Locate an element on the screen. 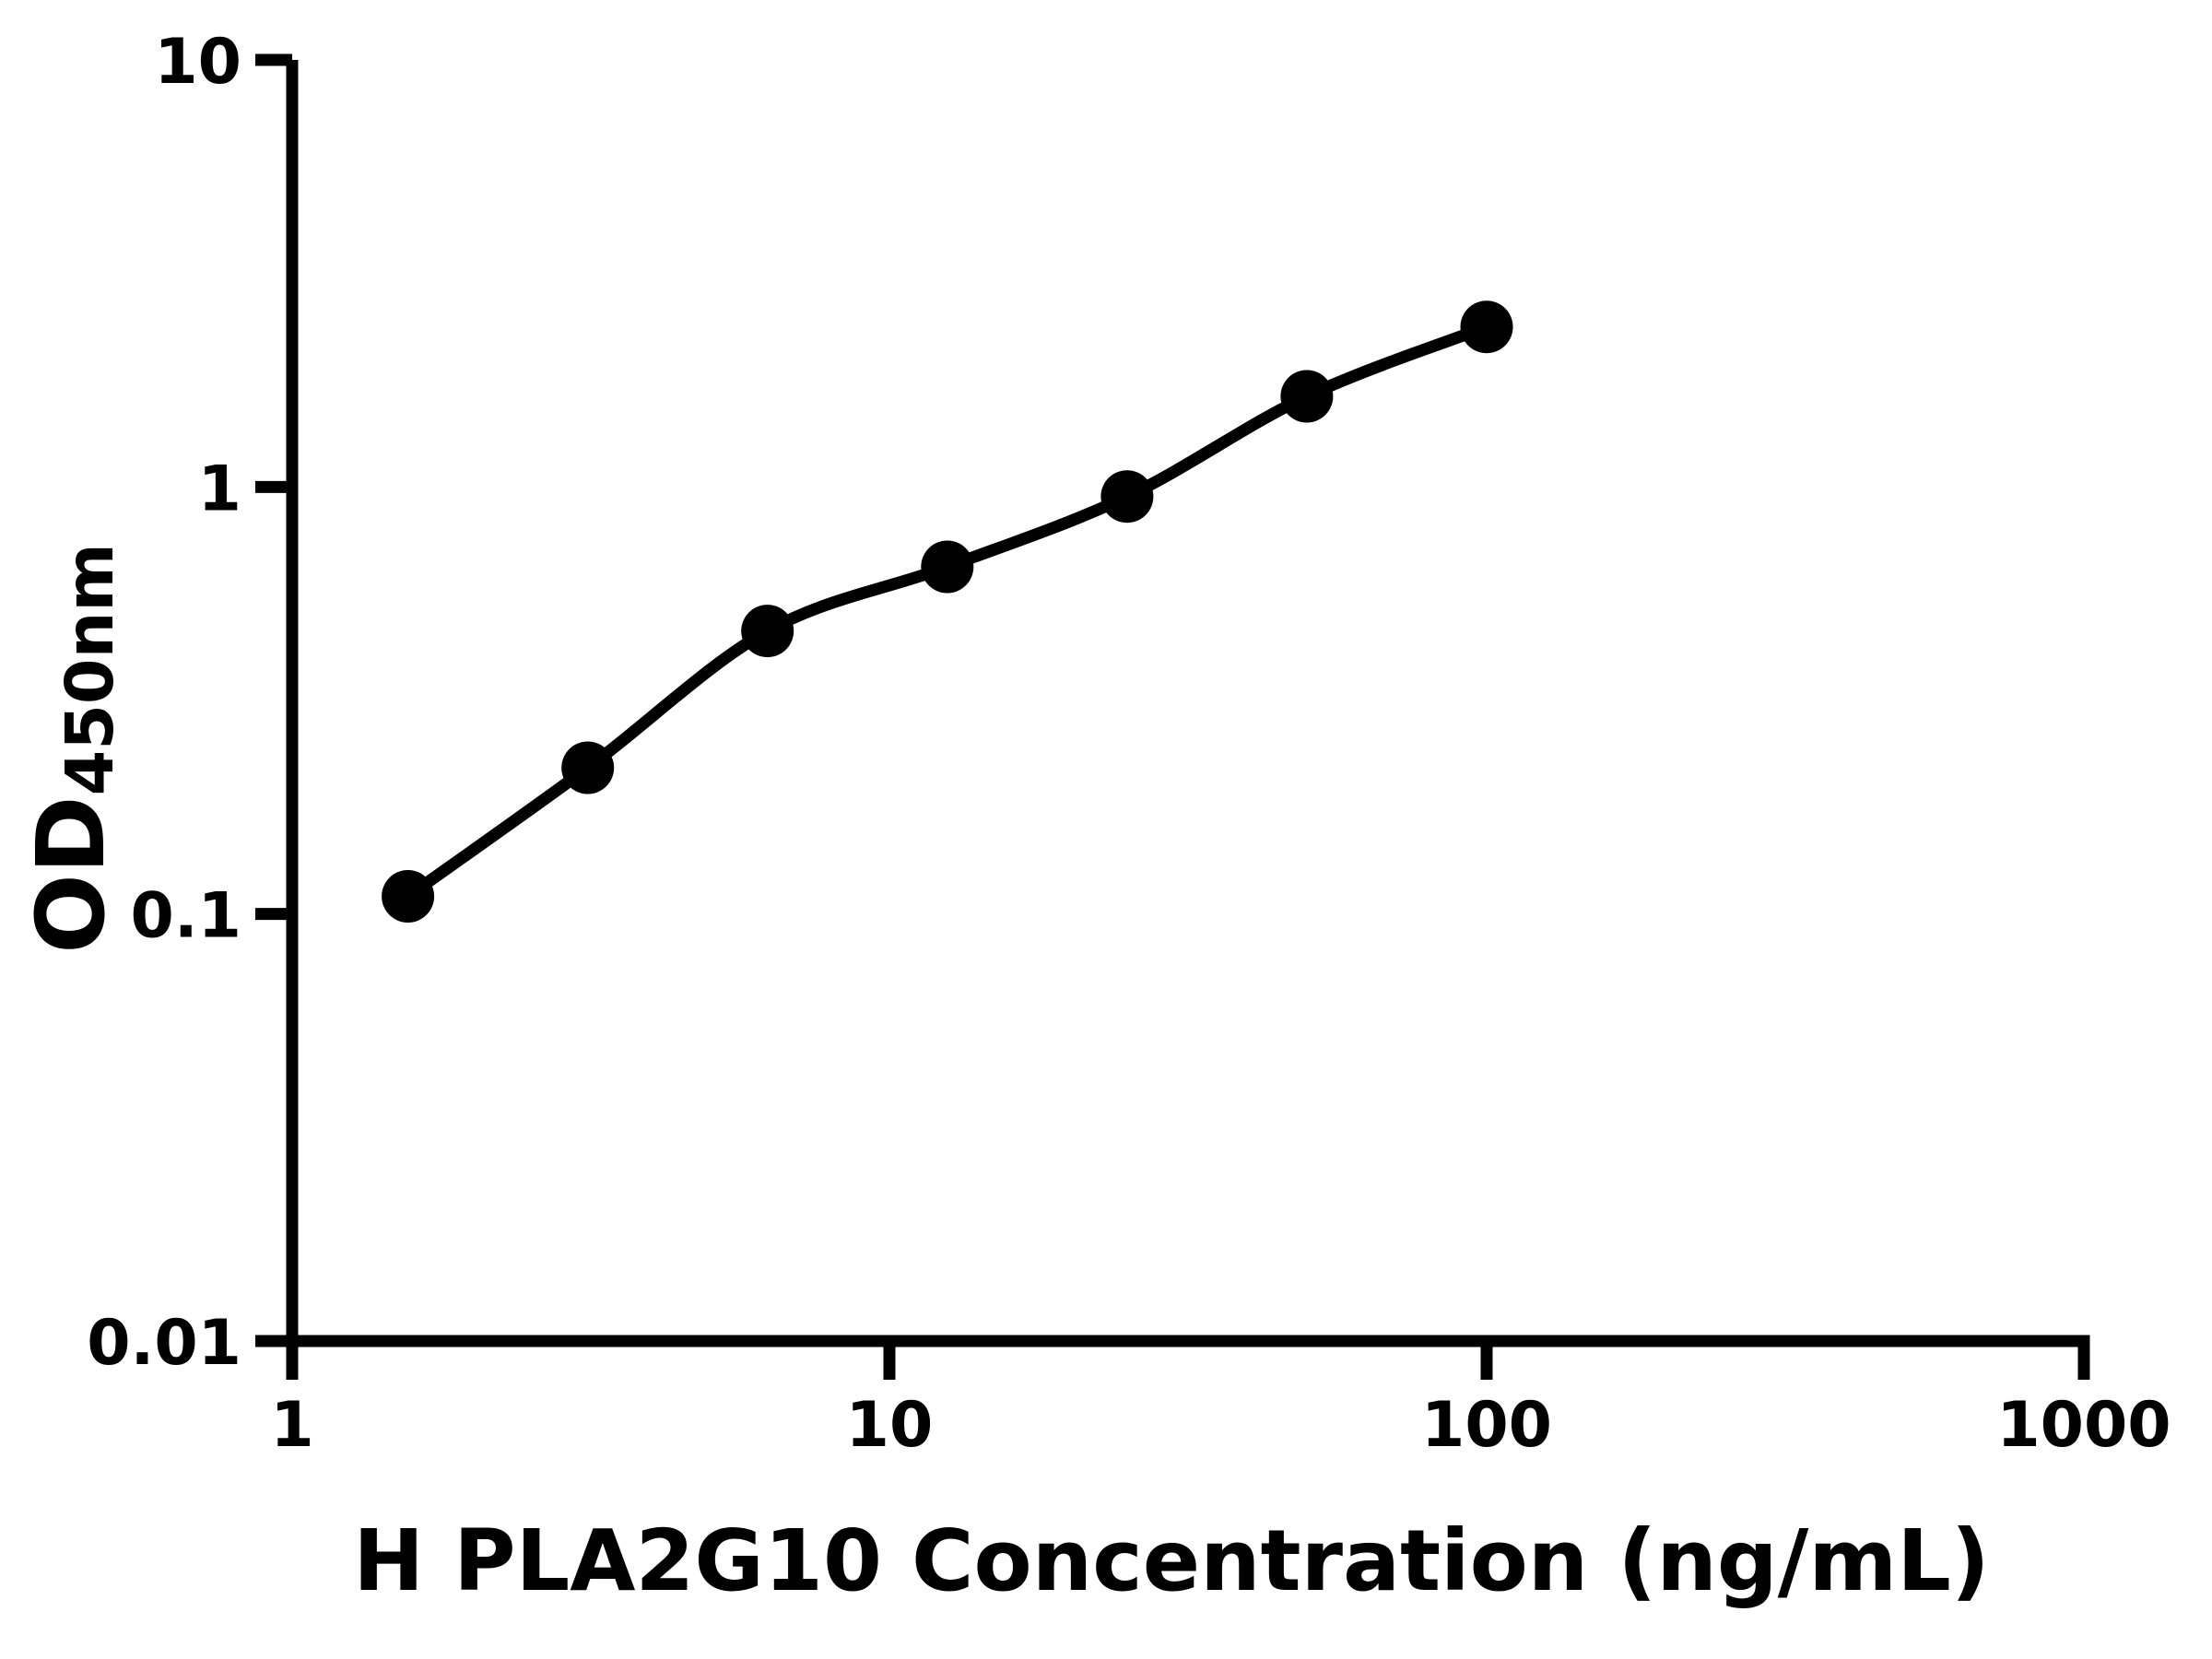 Image resolution: width=2212 pixels, height=1659 pixels. x-tick-label: 100 is located at coordinates (1486, 1425).